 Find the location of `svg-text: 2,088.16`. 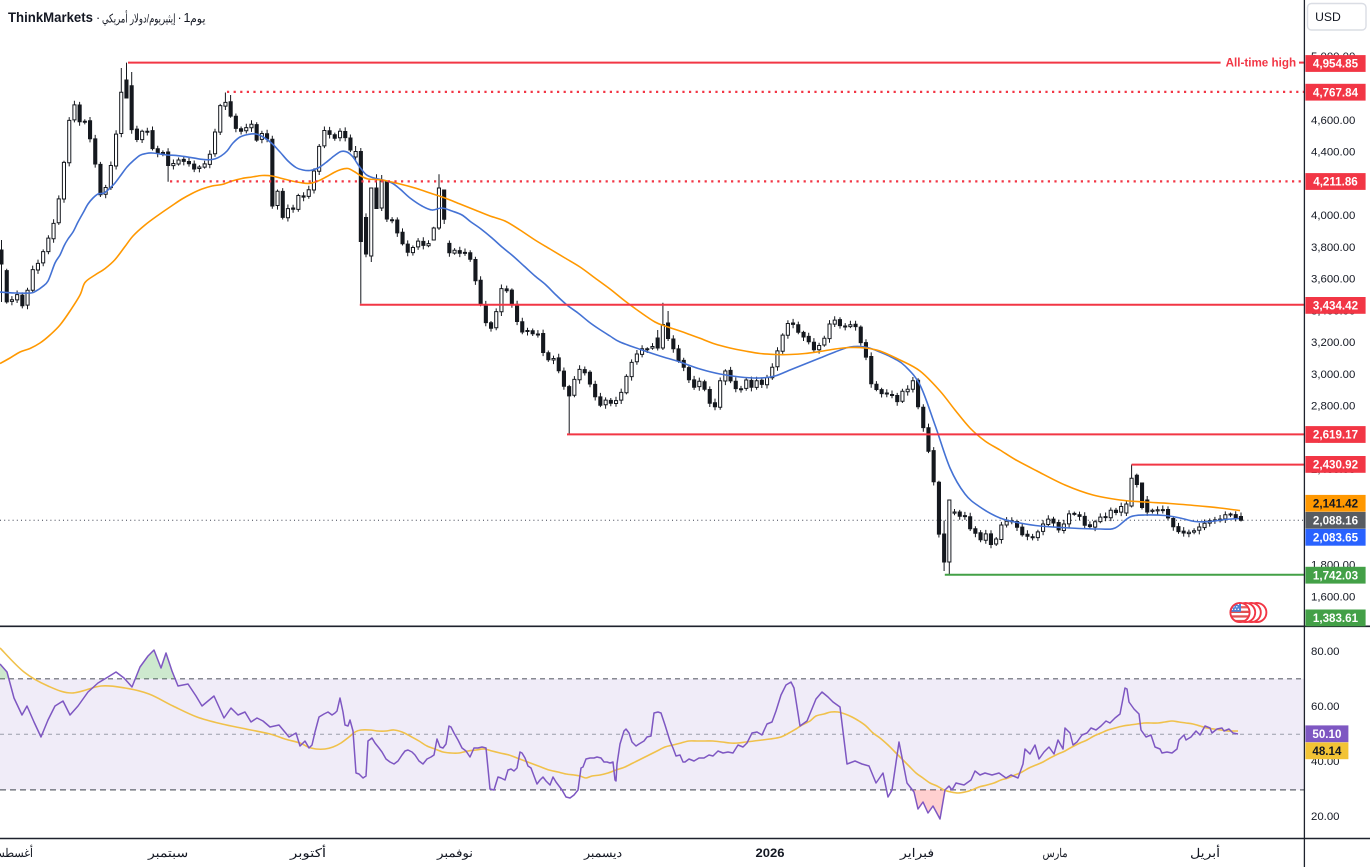

svg-text: 2,088.16 is located at coordinates (1336, 520).